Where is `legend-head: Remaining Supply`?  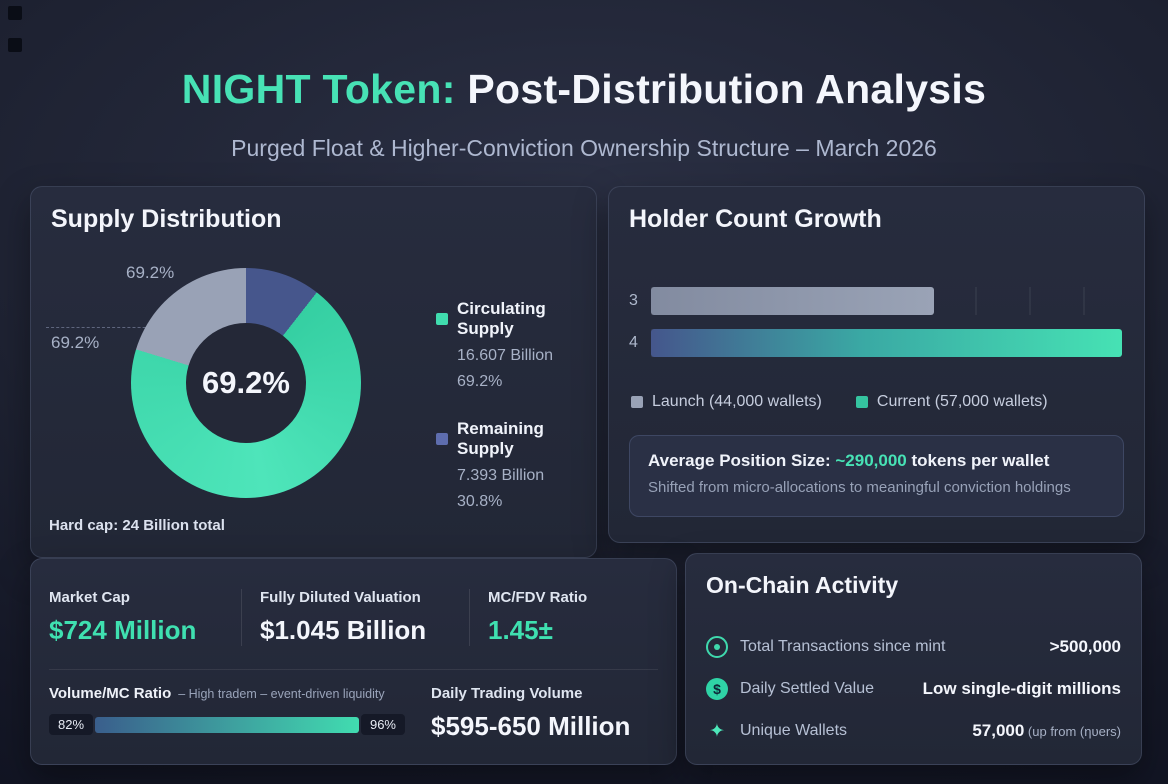
legend-head: Remaining Supply is located at coordinates (513, 439).